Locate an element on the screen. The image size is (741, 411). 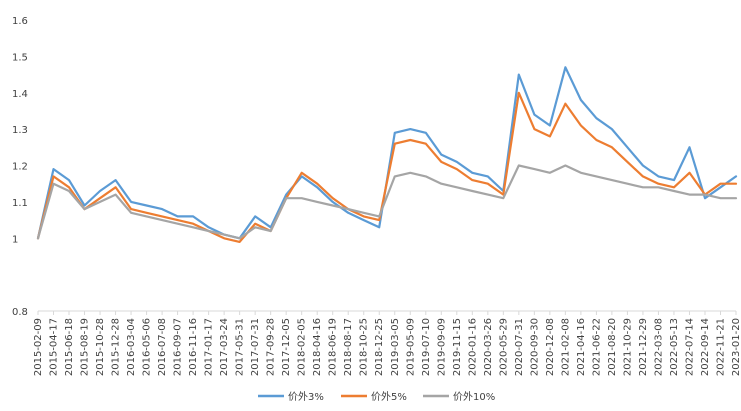
x-tick-label: 2022-05-13 is located at coordinates (674, 347).